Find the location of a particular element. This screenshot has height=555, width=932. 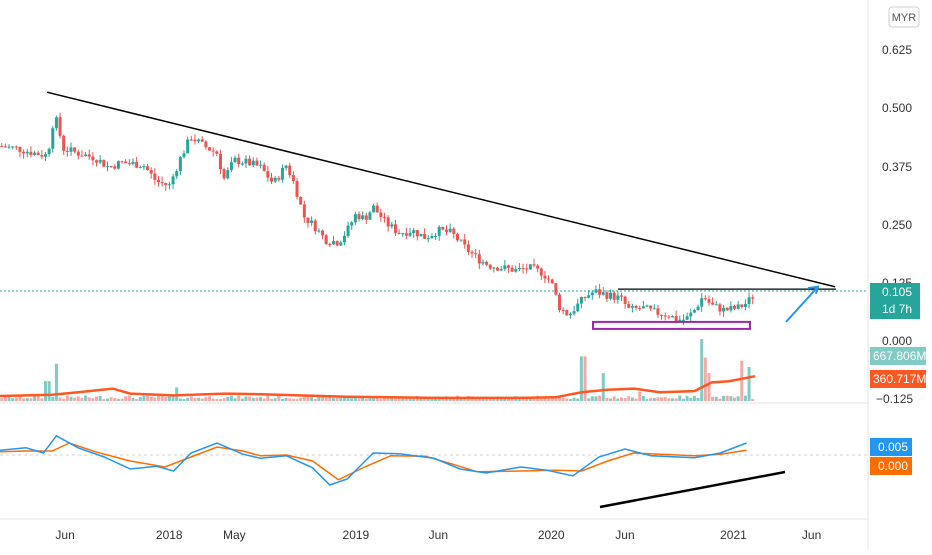

price-tick-label: 0.000 is located at coordinates (897, 341).